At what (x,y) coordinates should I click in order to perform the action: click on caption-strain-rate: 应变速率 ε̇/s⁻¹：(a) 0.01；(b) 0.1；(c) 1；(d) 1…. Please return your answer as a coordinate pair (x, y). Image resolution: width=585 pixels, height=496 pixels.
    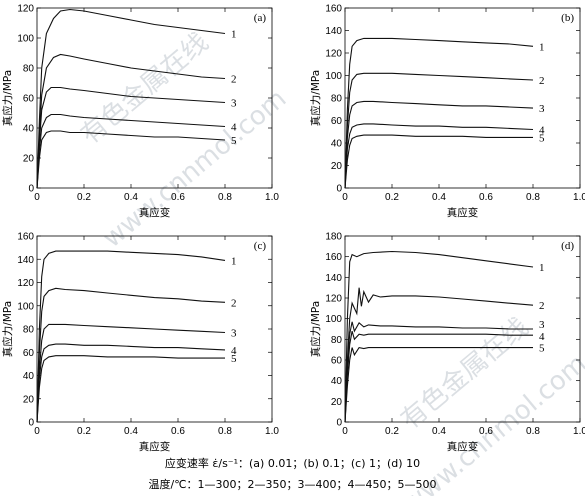
    Looking at the image, I should click on (292, 463).